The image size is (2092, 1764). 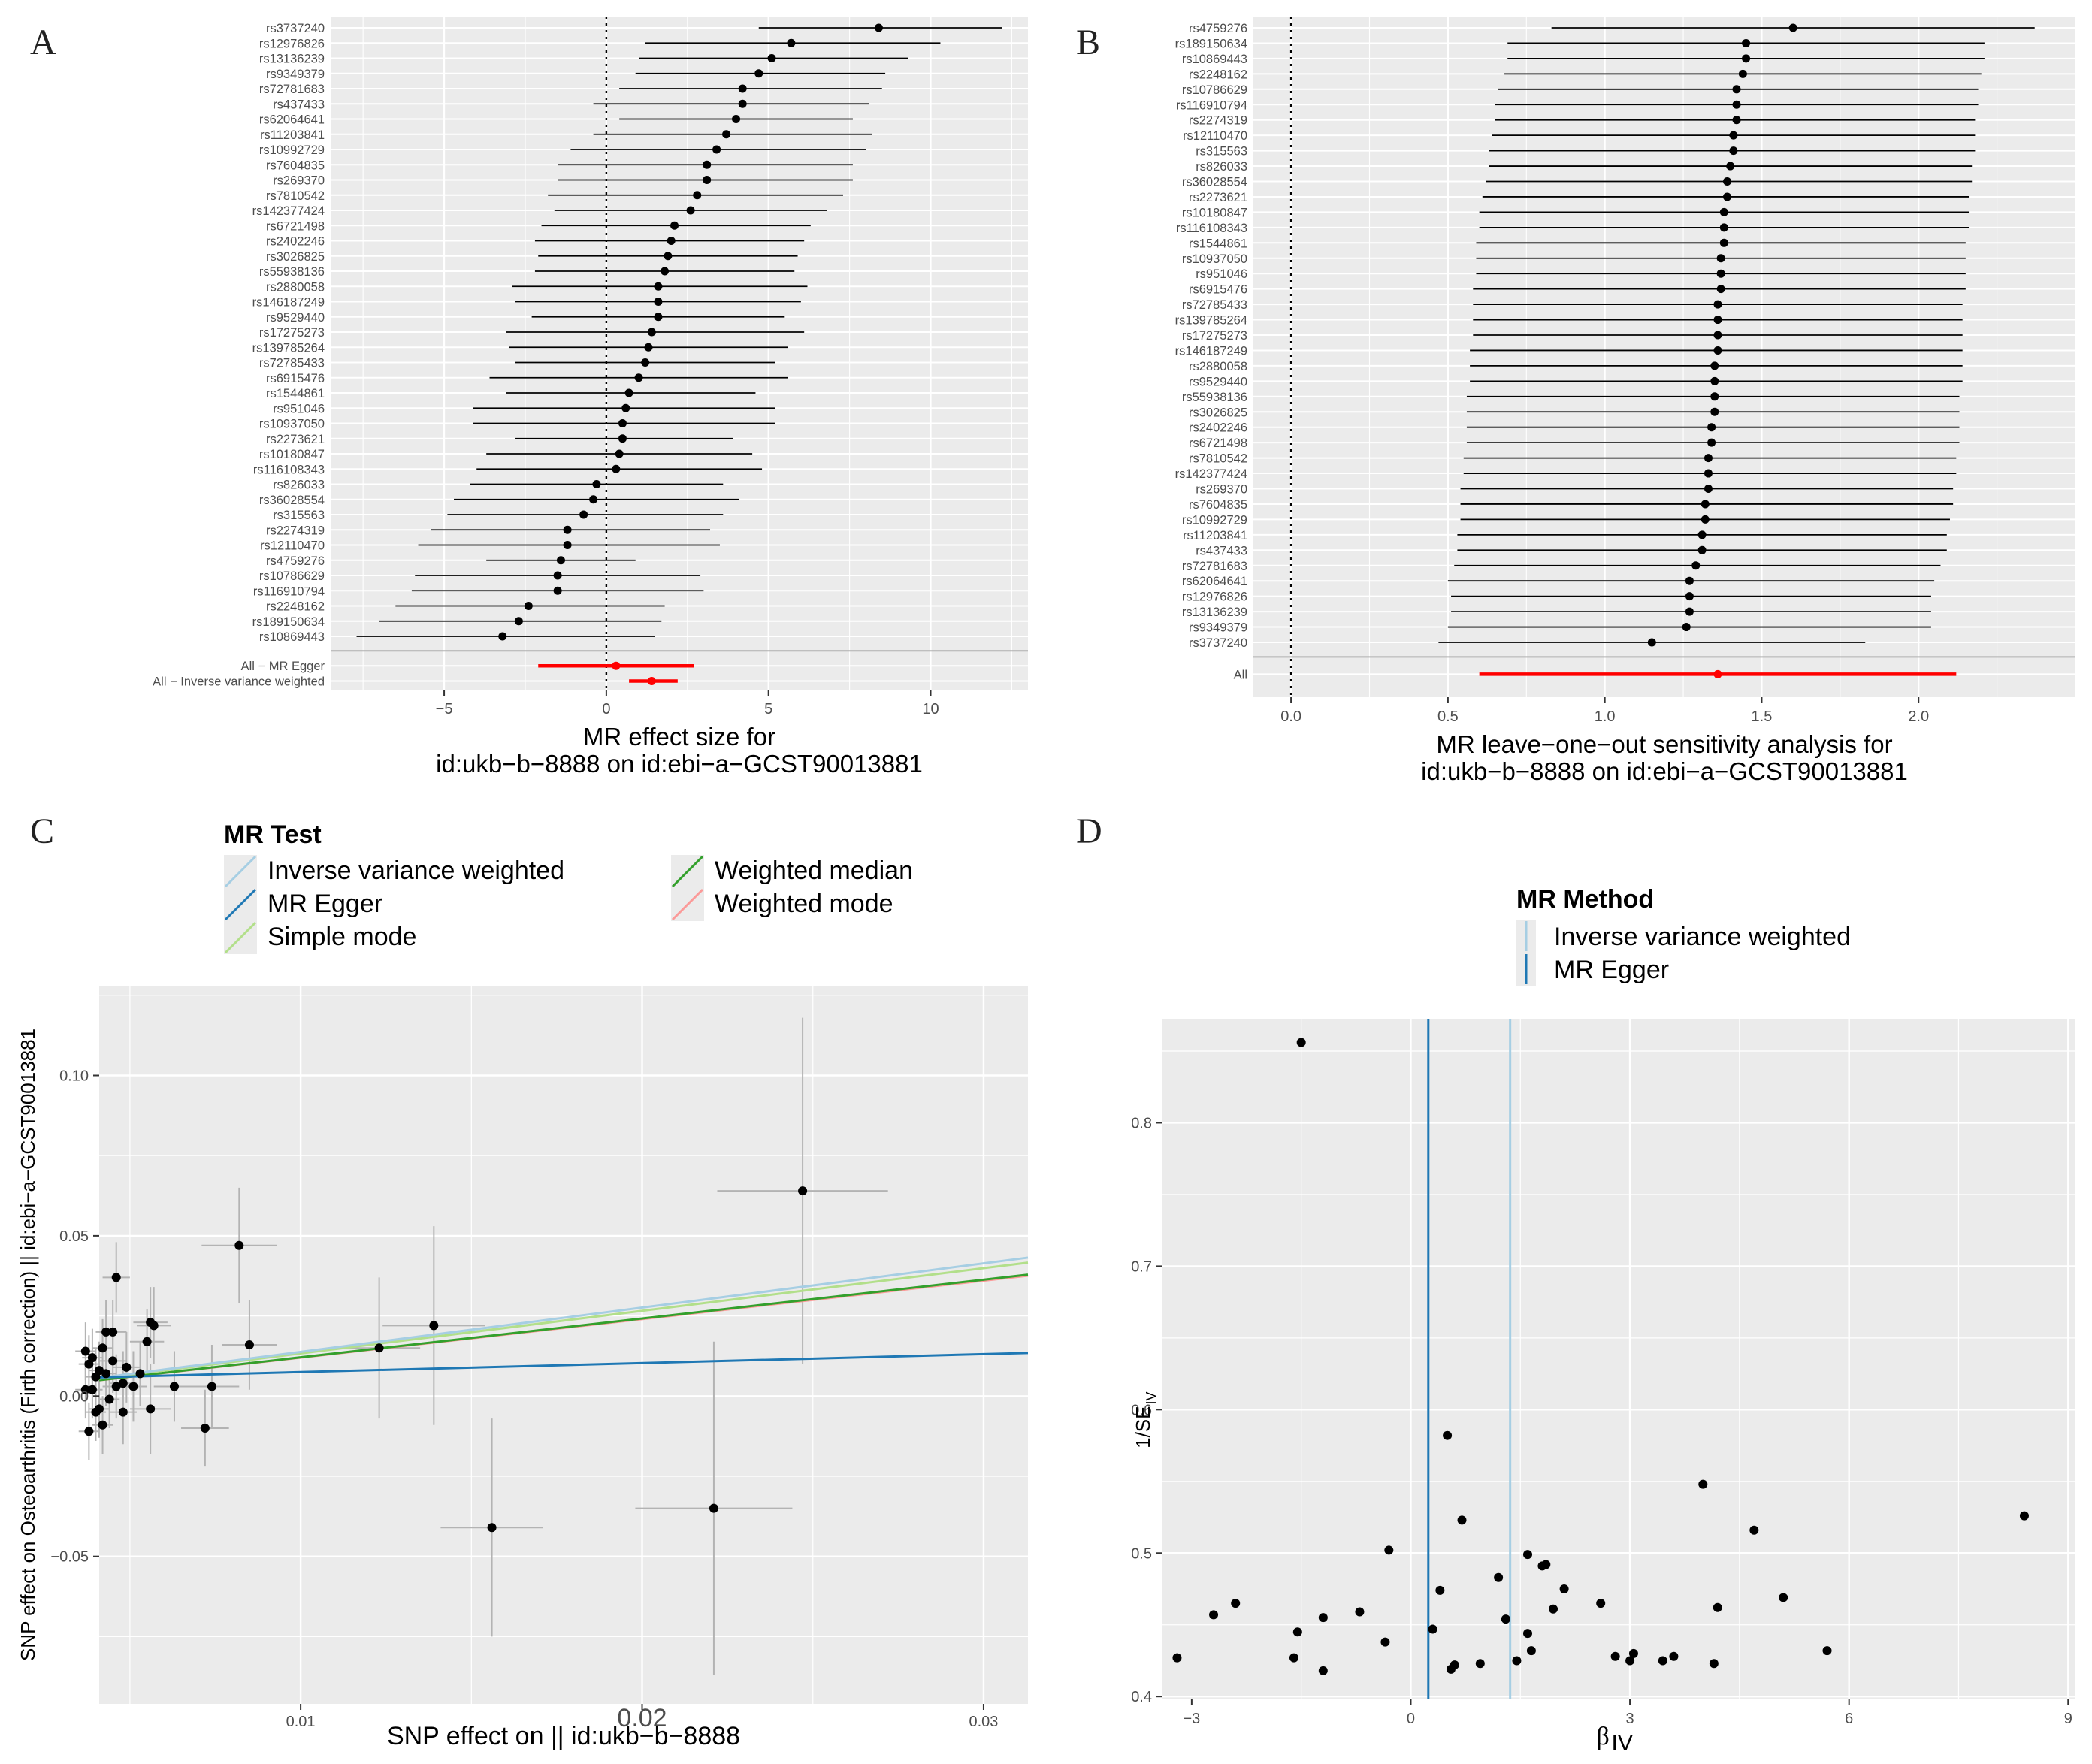 What do you see at coordinates (292, 120) in the screenshot?
I see `snp-label: rs62064641` at bounding box center [292, 120].